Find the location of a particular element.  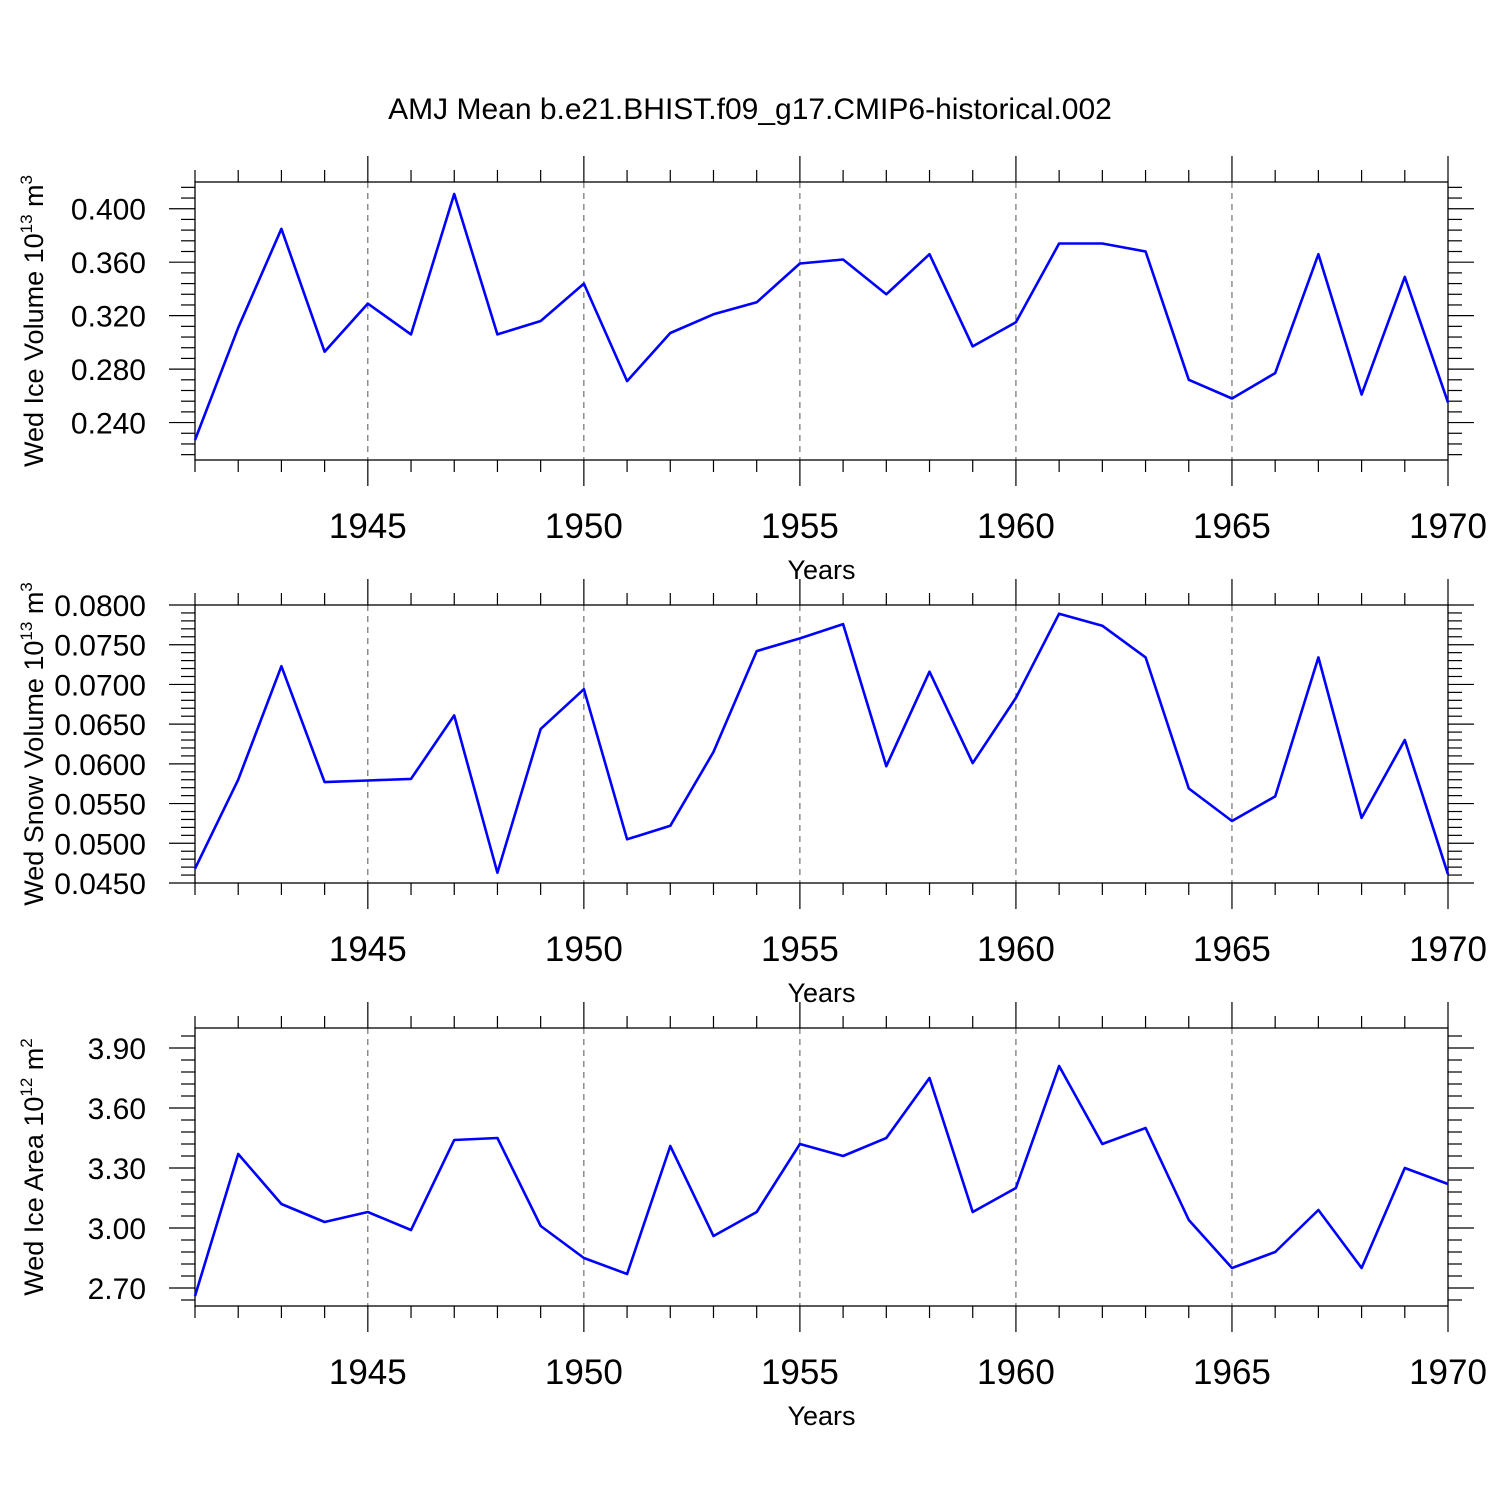

y-tick-label: 0.360 is located at coordinates (108, 263).